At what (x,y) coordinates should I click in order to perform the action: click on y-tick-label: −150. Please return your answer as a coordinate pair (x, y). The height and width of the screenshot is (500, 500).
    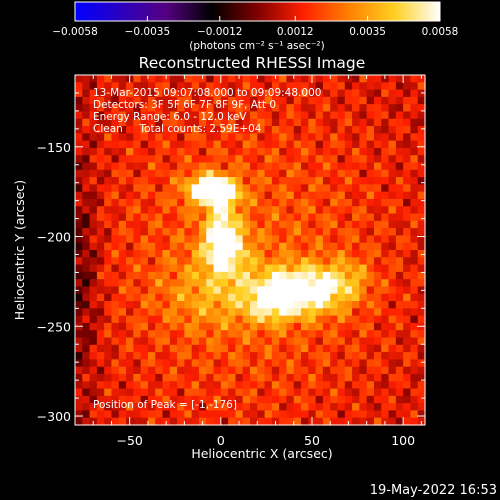
    Looking at the image, I should click on (54, 147).